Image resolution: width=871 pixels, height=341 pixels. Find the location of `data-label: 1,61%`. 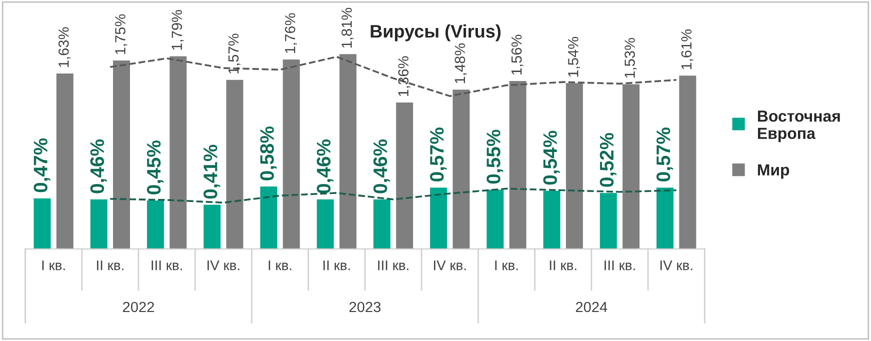

data-label: 1,61% is located at coordinates (687, 49).